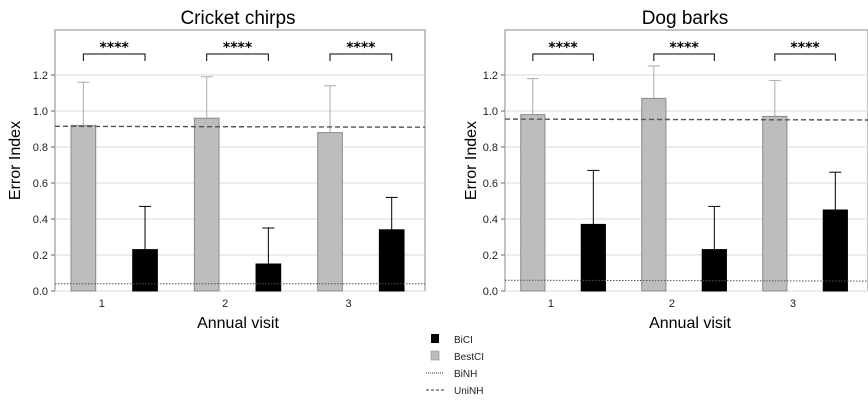 The height and width of the screenshot is (413, 868). I want to click on chart-title: Cricket chirps, so click(237, 18).